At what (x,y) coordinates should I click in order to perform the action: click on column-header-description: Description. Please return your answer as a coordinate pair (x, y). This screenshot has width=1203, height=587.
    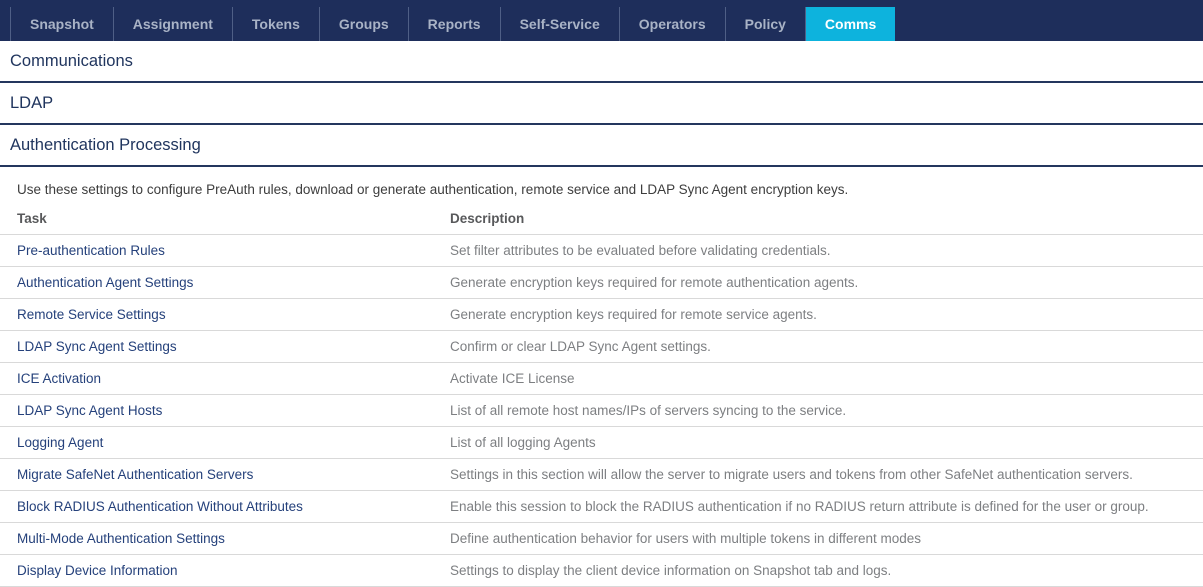
    Looking at the image, I should click on (826, 219).